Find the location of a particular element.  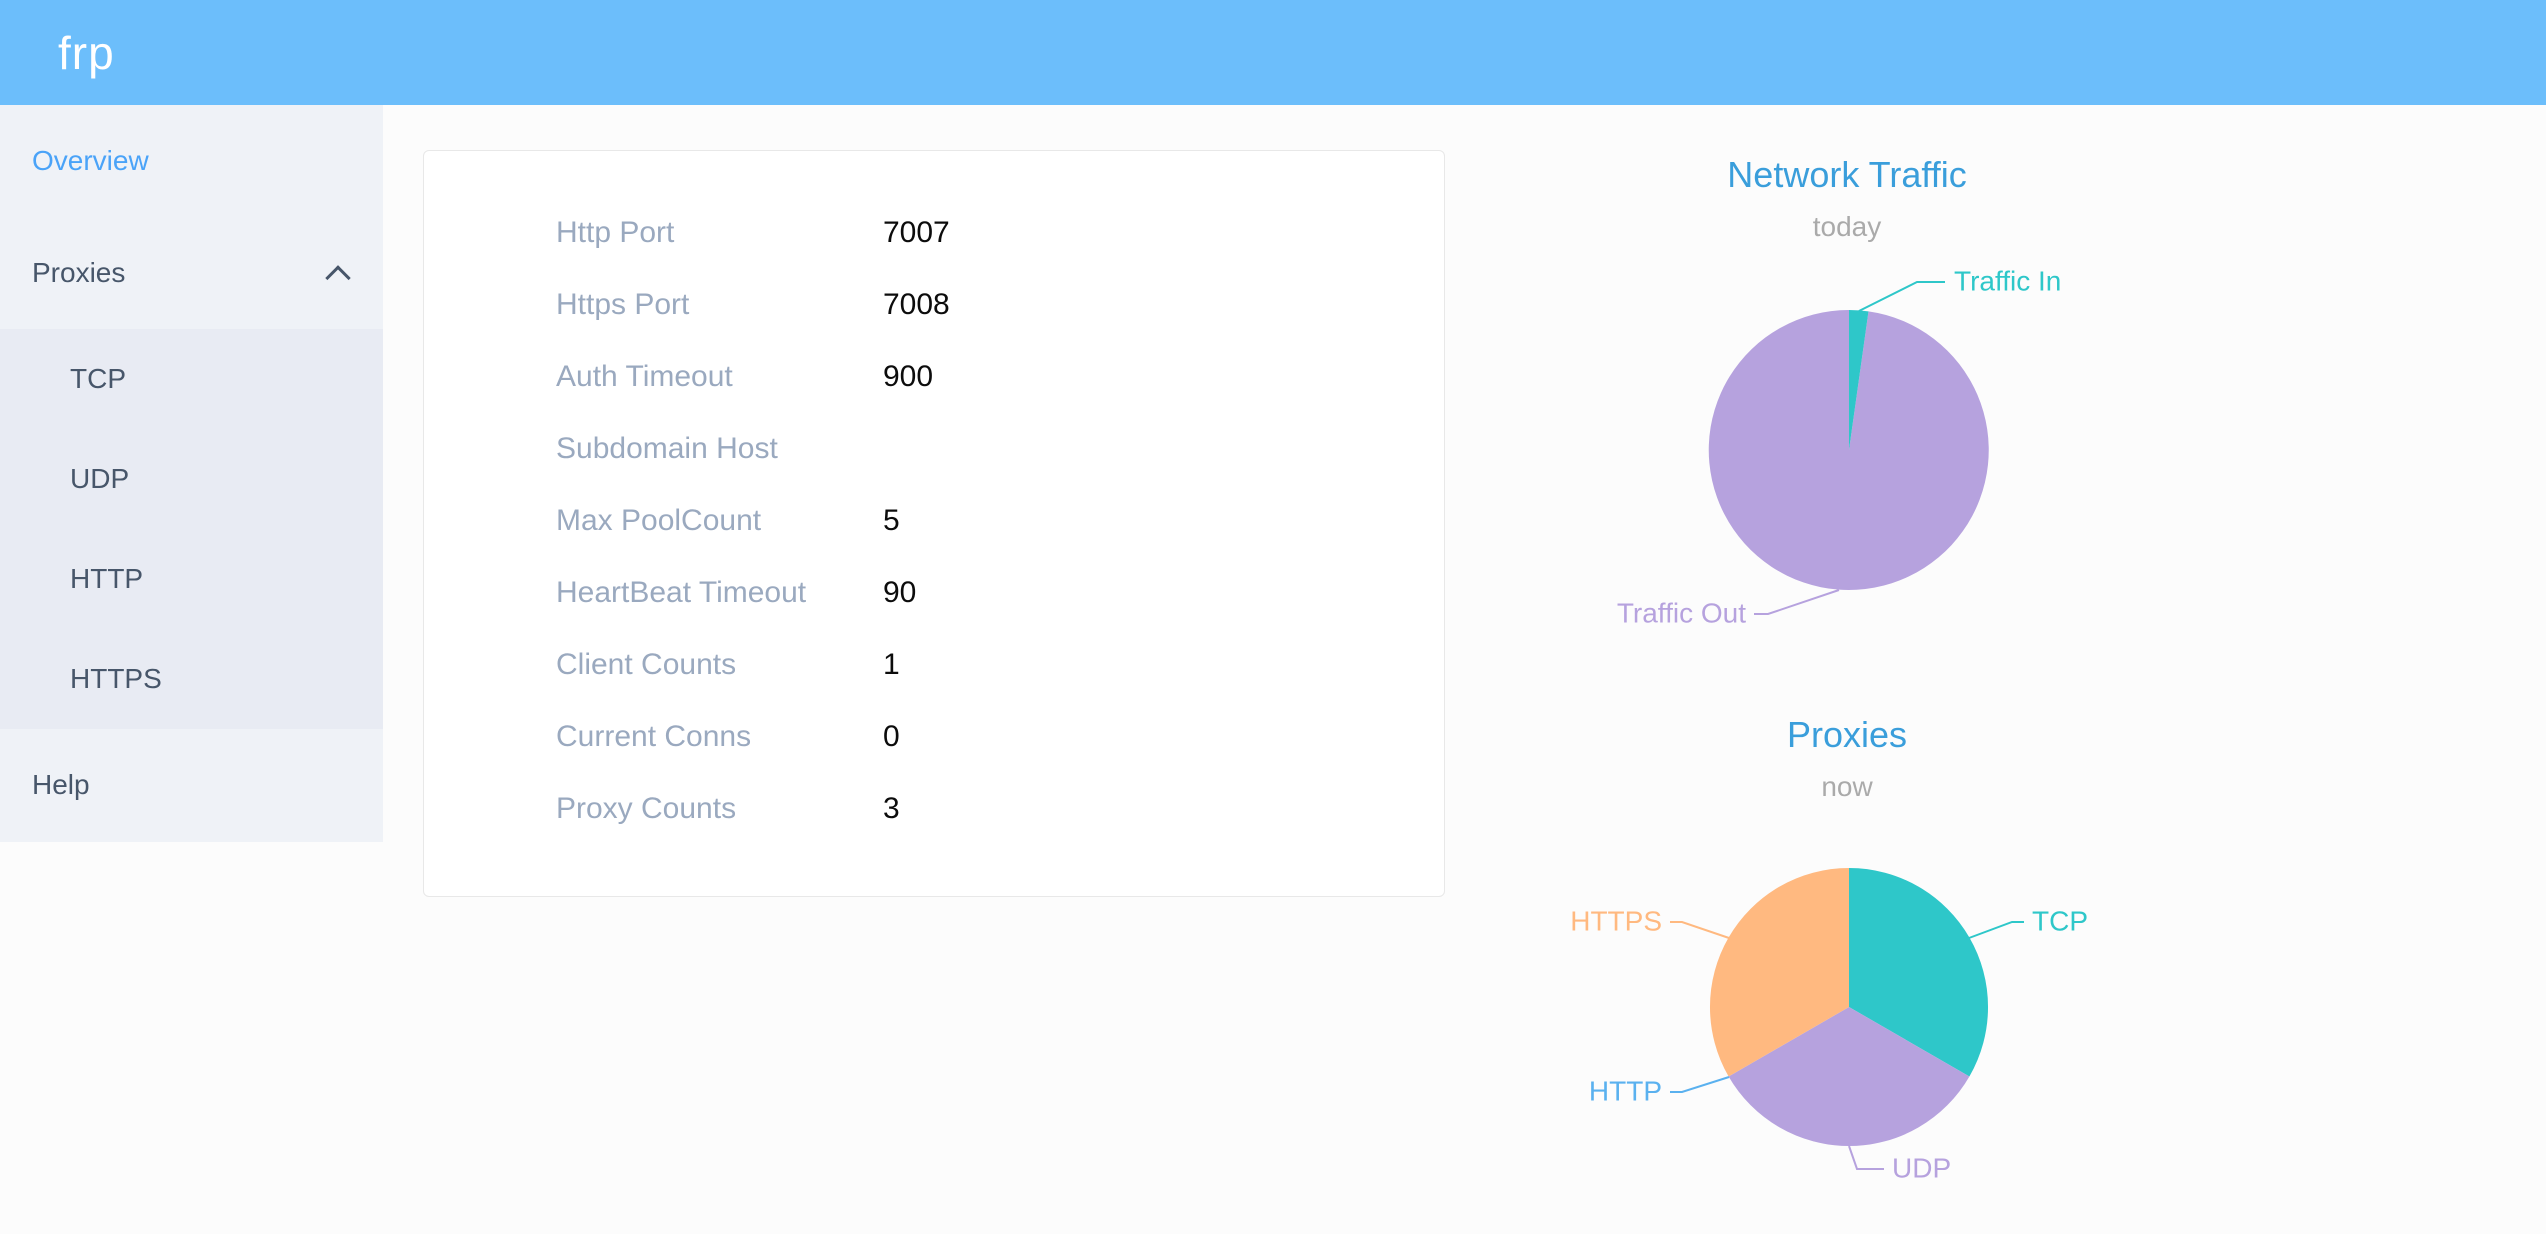

config-row-heartbeat-timeout: HeartBeat Timeout 90 is located at coordinates (934, 593).